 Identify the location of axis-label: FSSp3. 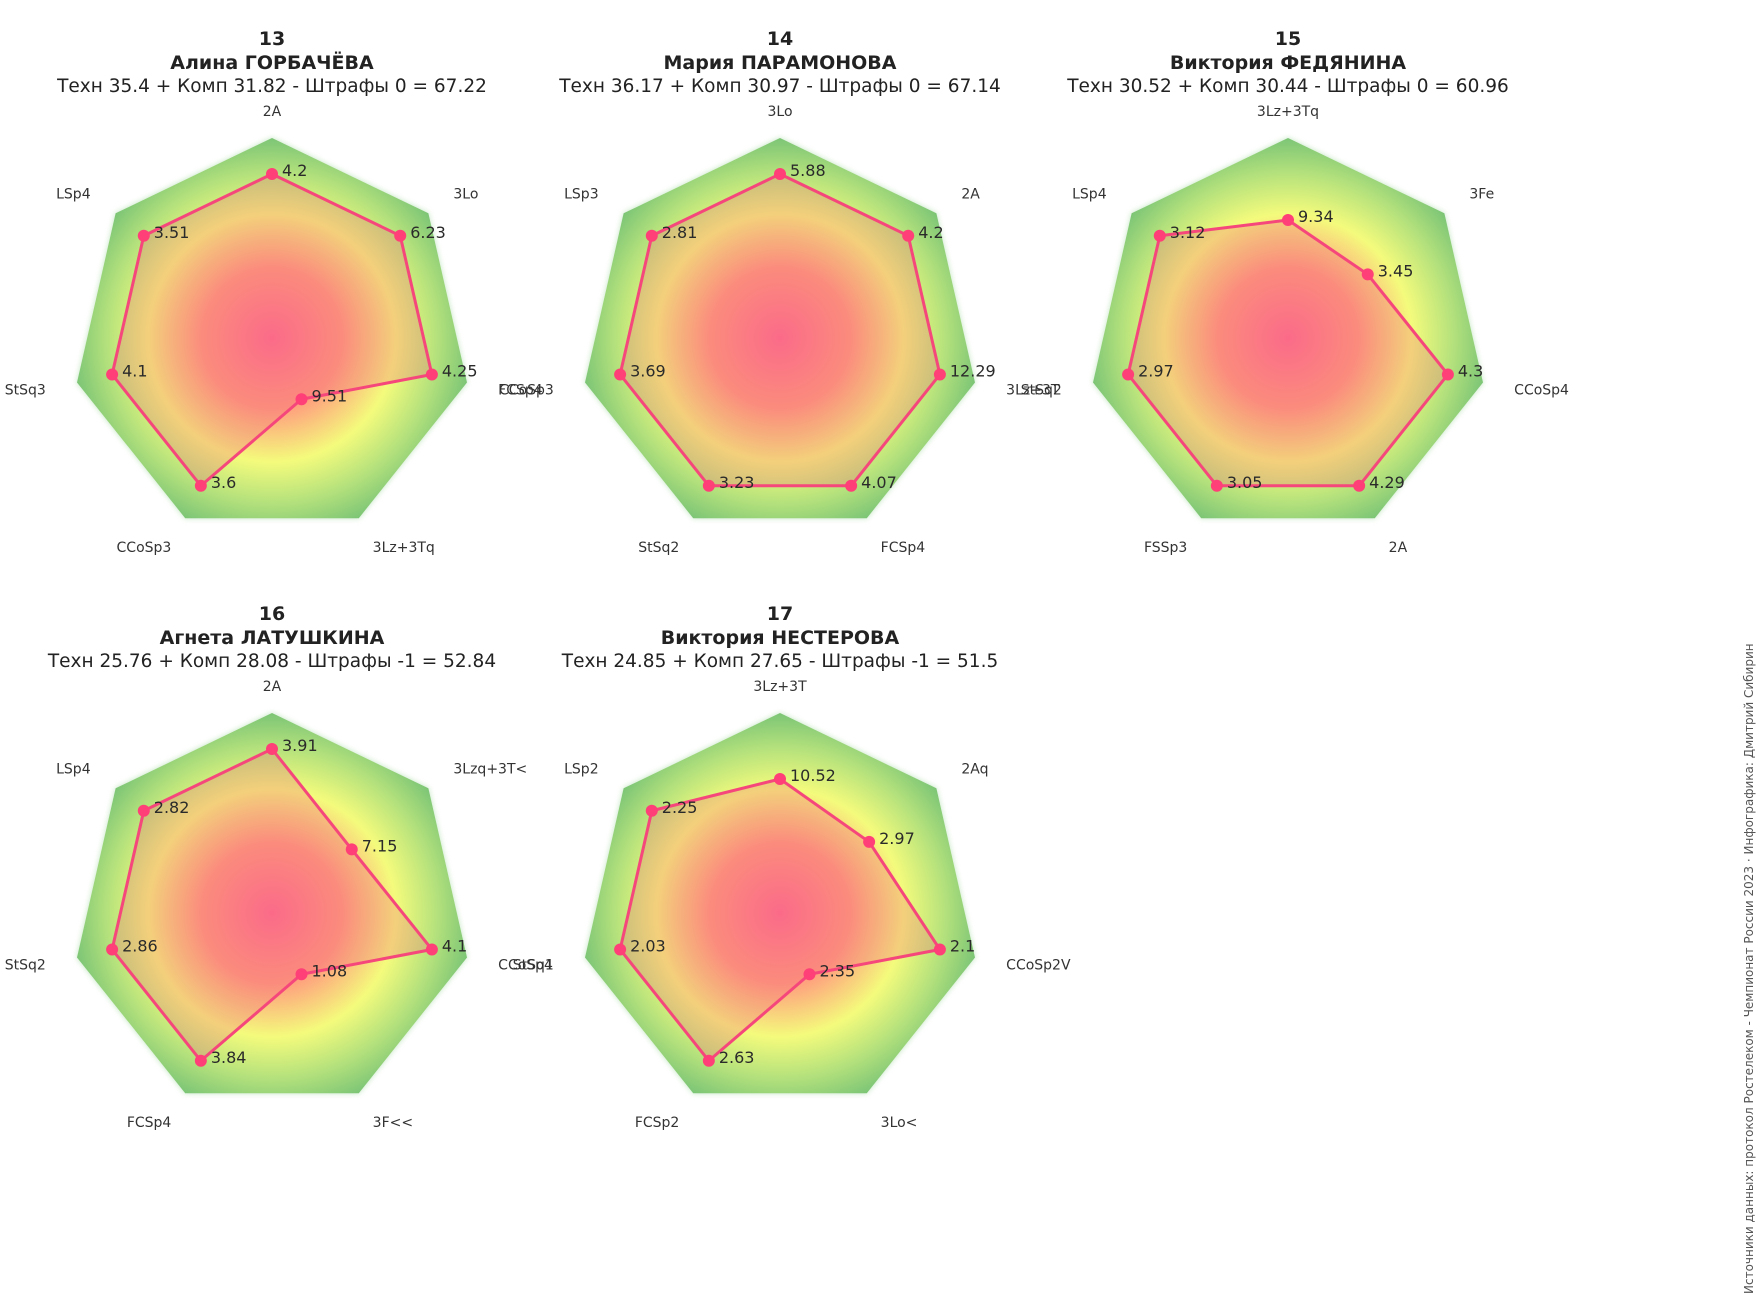
(1165, 548).